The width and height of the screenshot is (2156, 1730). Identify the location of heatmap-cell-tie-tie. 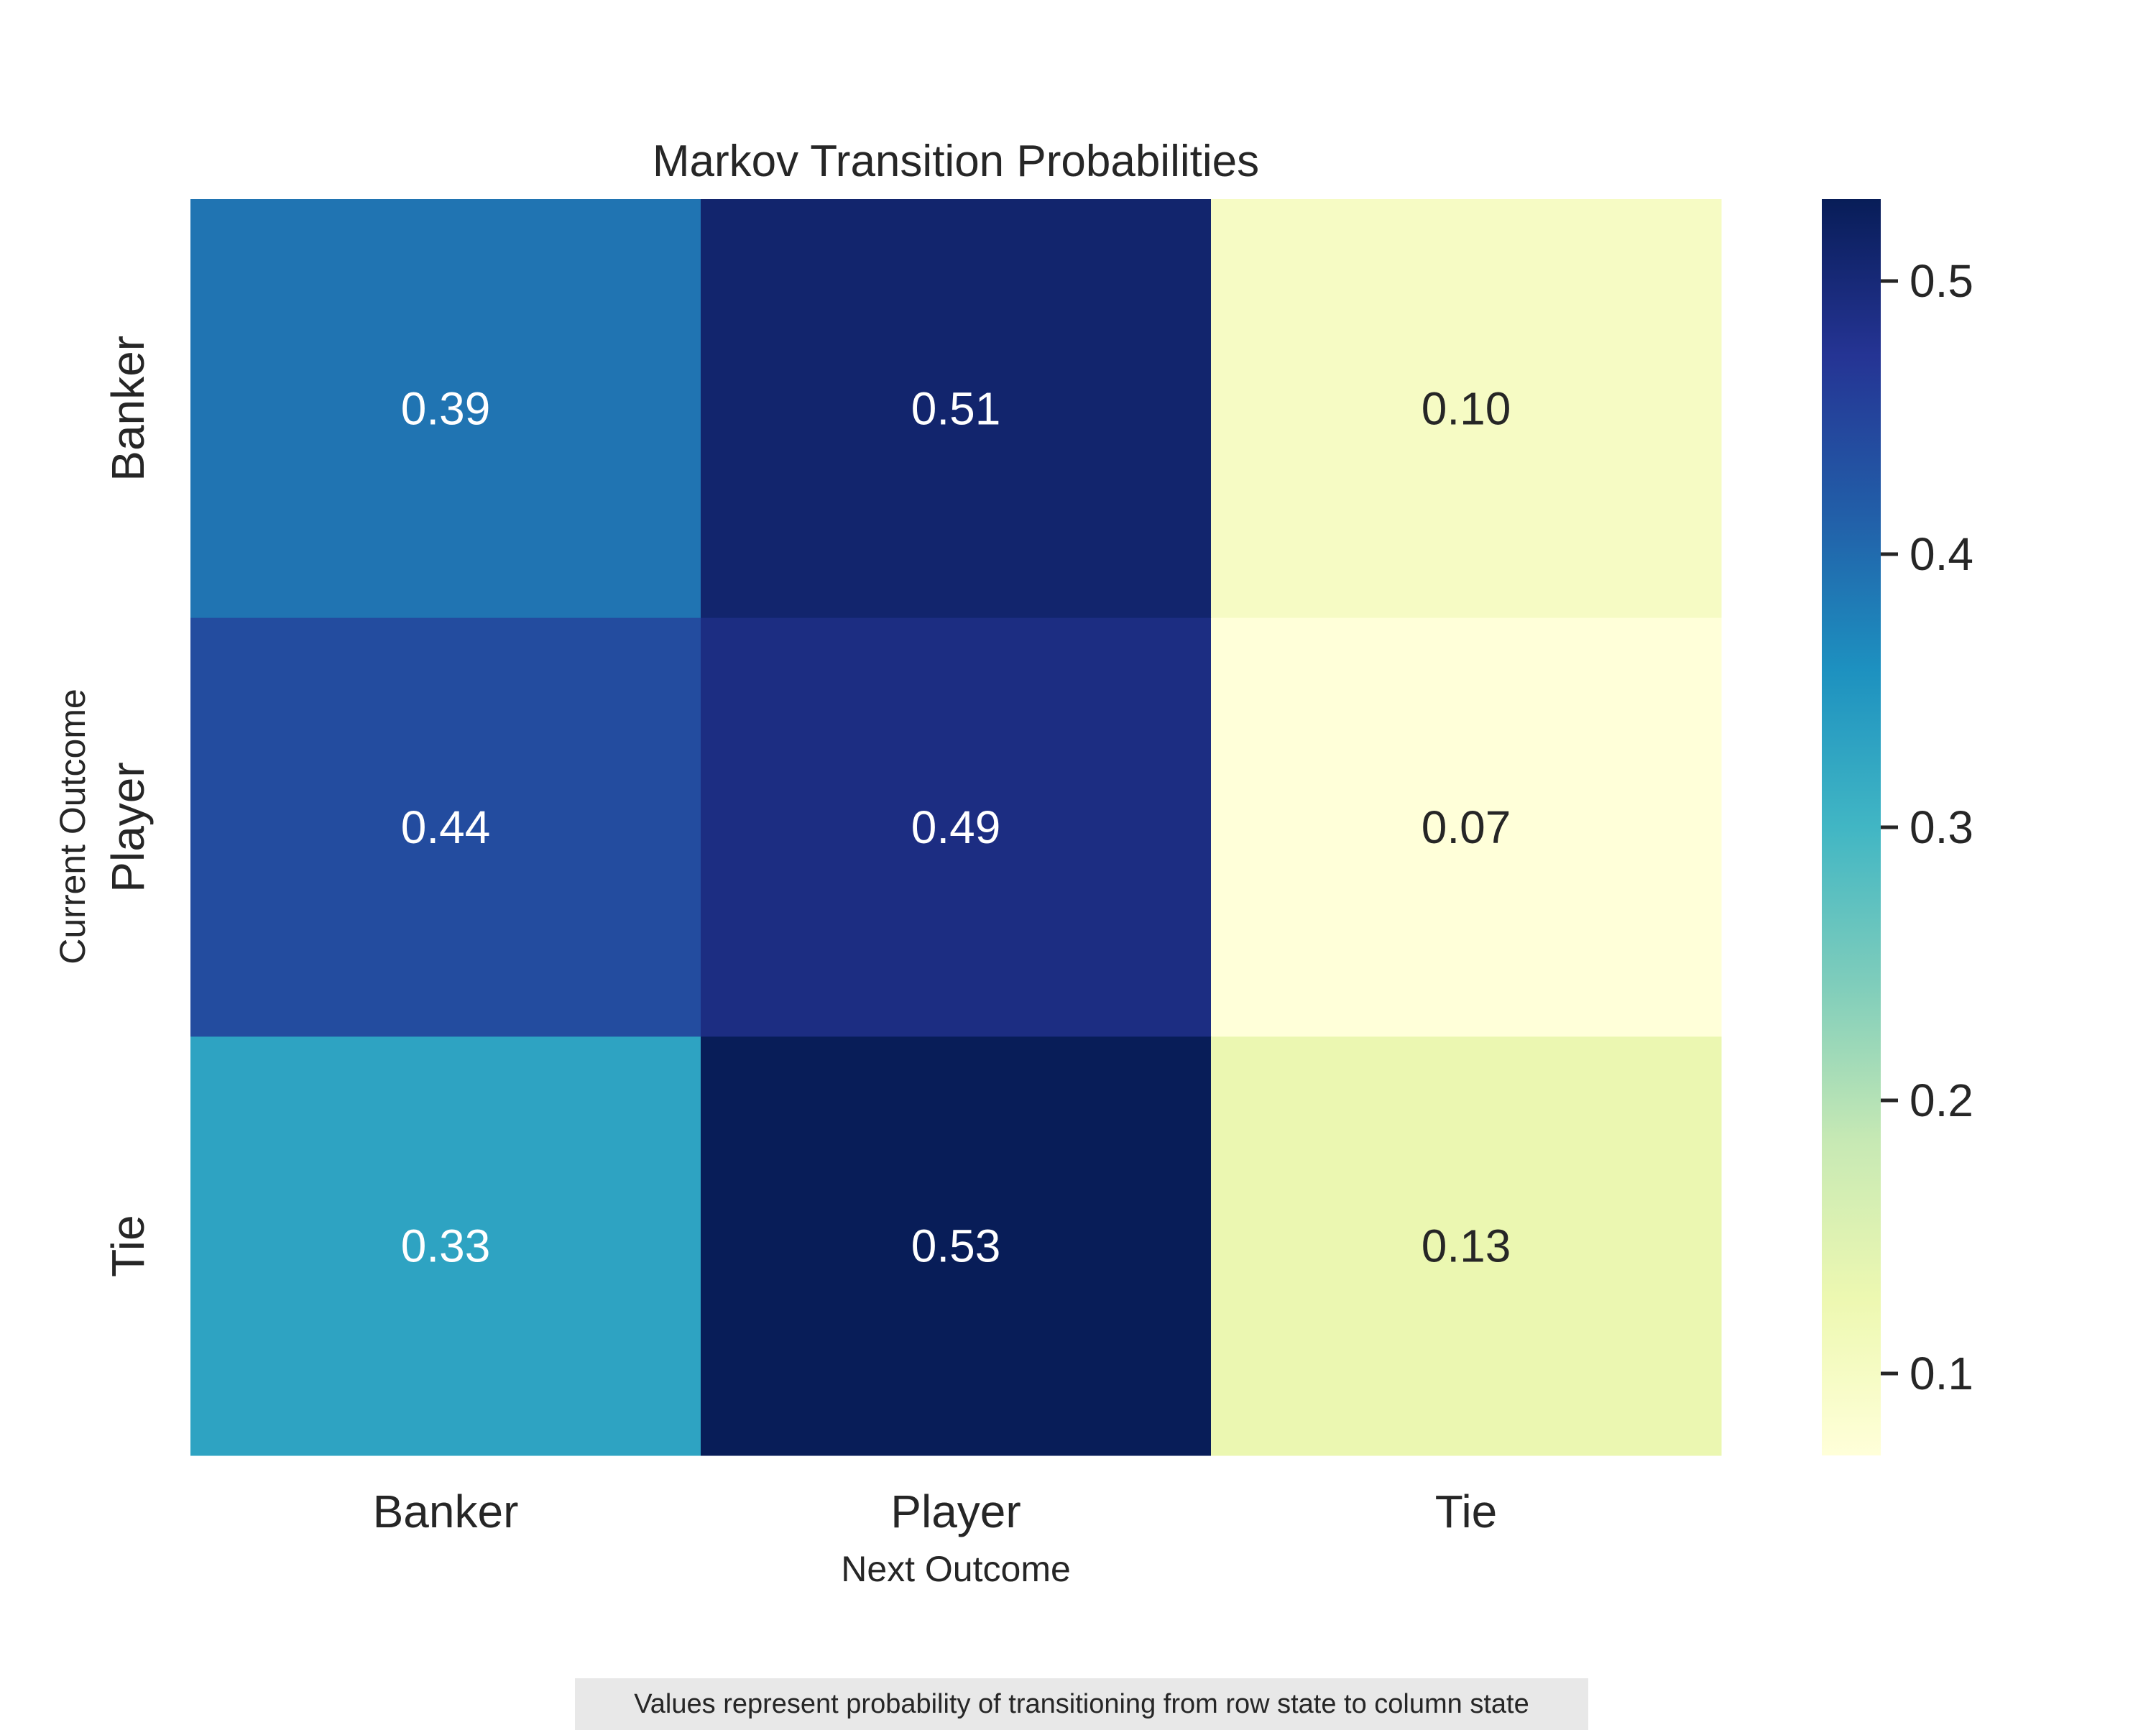
(1466, 1246).